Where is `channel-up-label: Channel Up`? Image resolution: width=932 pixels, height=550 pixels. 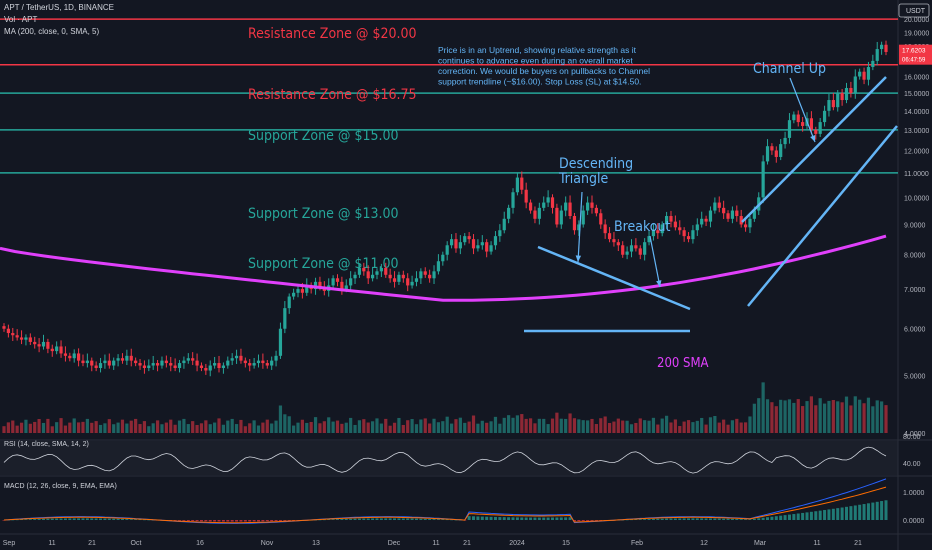
channel-up-label: Channel Up is located at coordinates (789, 69).